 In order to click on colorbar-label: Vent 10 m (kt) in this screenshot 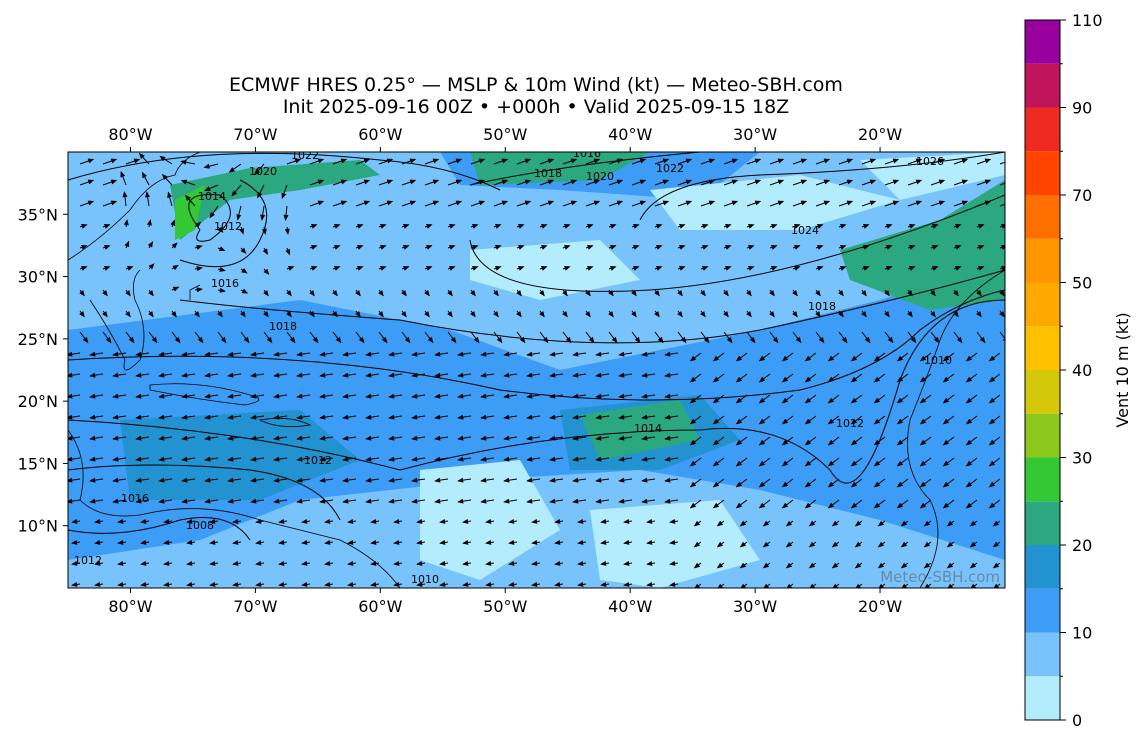, I will do `click(1122, 369)`.